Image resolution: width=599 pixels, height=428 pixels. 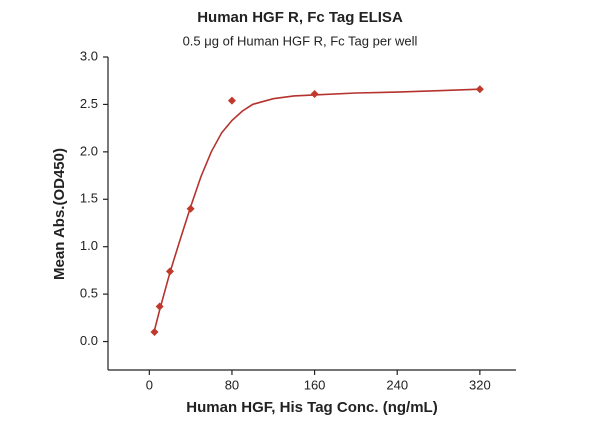 What do you see at coordinates (89, 340) in the screenshot?
I see `y-tick-label: 0.0` at bounding box center [89, 340].